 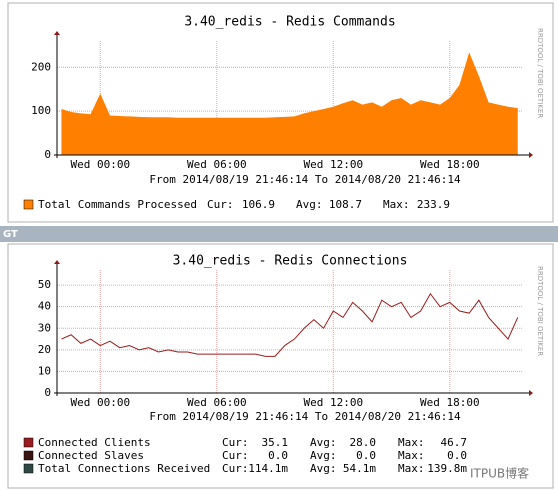 I want to click on legend-stat-value: 46.7, so click(x=454, y=442).